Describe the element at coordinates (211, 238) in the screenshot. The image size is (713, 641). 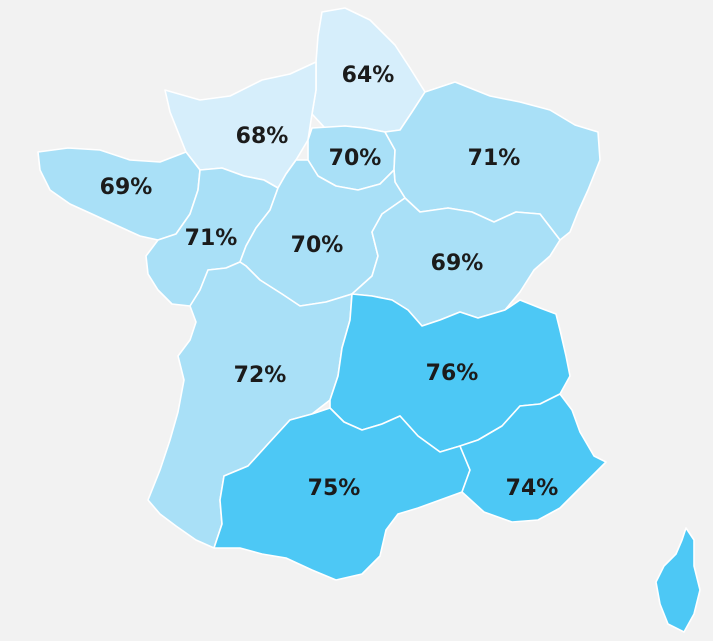
I see `label-pays-de-la-loire: 71%` at that location.